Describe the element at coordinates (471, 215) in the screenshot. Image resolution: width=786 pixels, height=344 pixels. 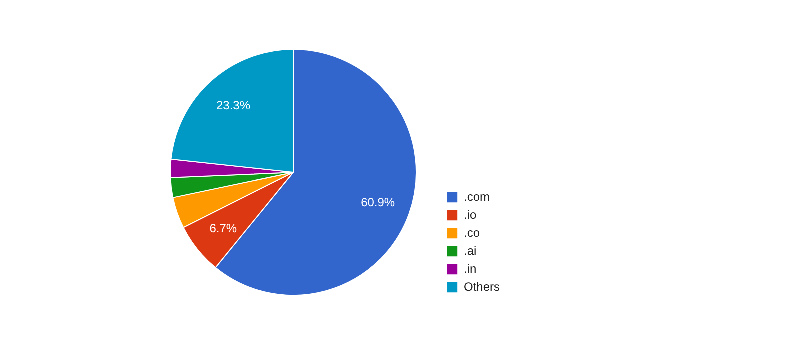
I see `legend-label: .io` at that location.